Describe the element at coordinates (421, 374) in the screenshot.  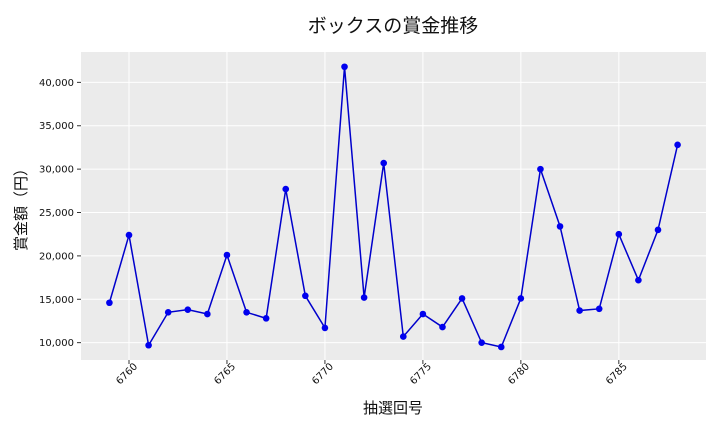
I see `x-tick-label: 6775` at that location.